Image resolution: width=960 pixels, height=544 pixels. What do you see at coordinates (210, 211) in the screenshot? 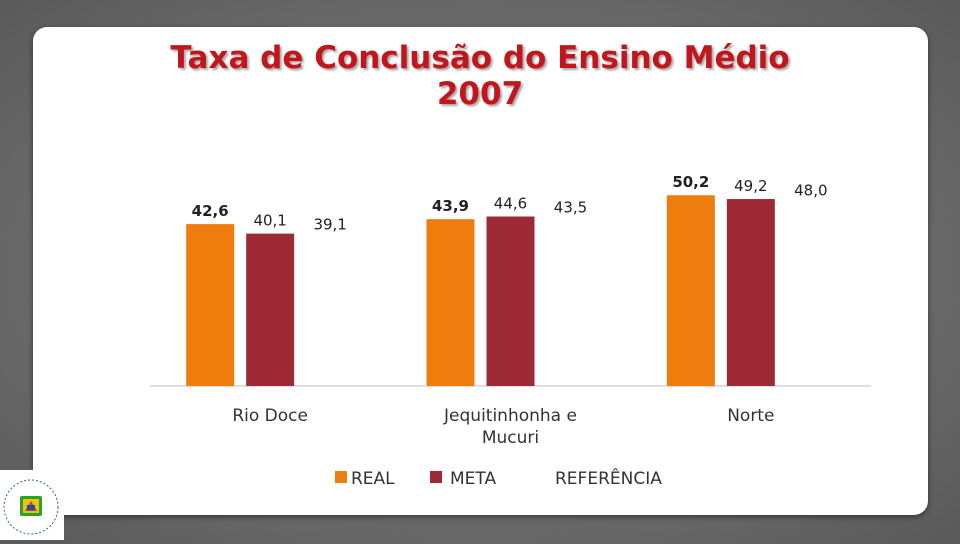
I see `data-label: 42,6` at bounding box center [210, 211].